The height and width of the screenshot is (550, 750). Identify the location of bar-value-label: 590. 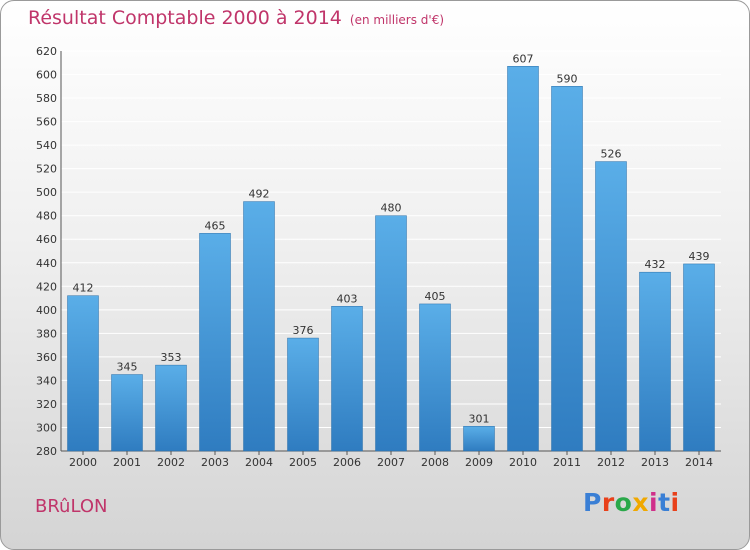
(567, 78).